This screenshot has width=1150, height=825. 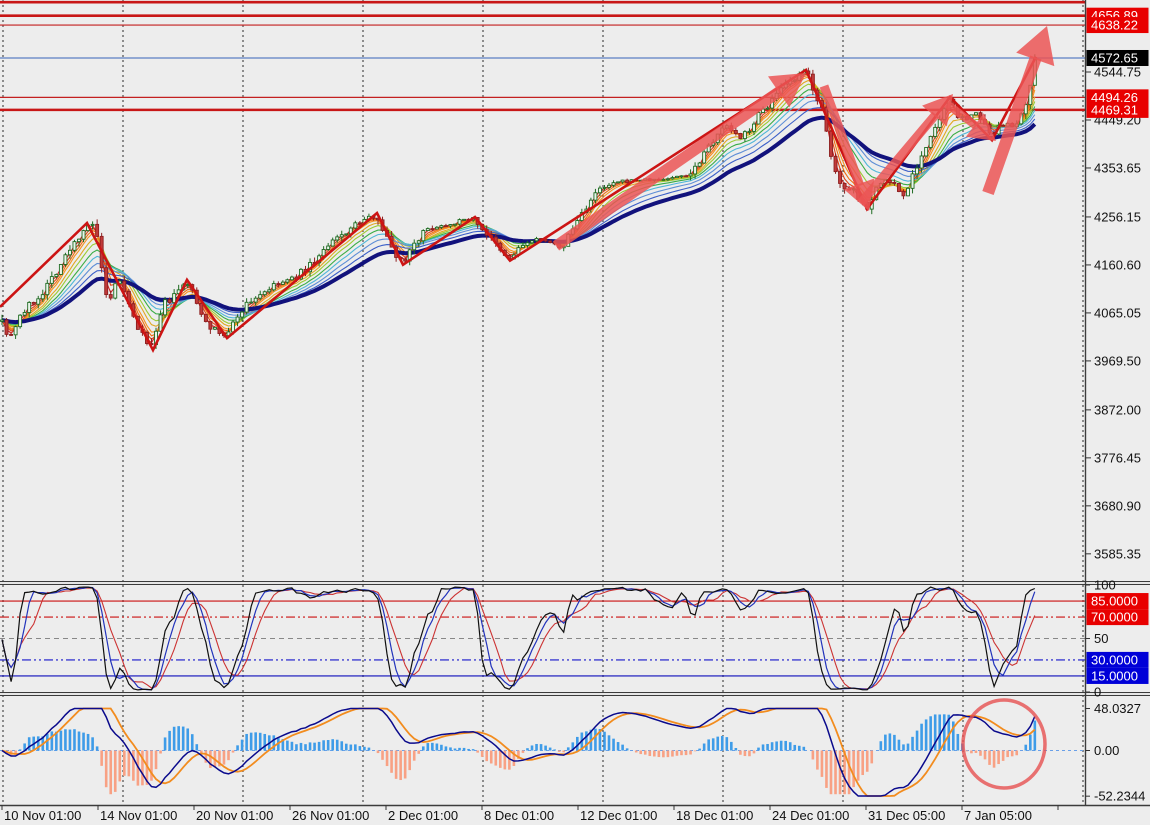 I want to click on time-label: 31 Dec 05:00, so click(x=906, y=815).